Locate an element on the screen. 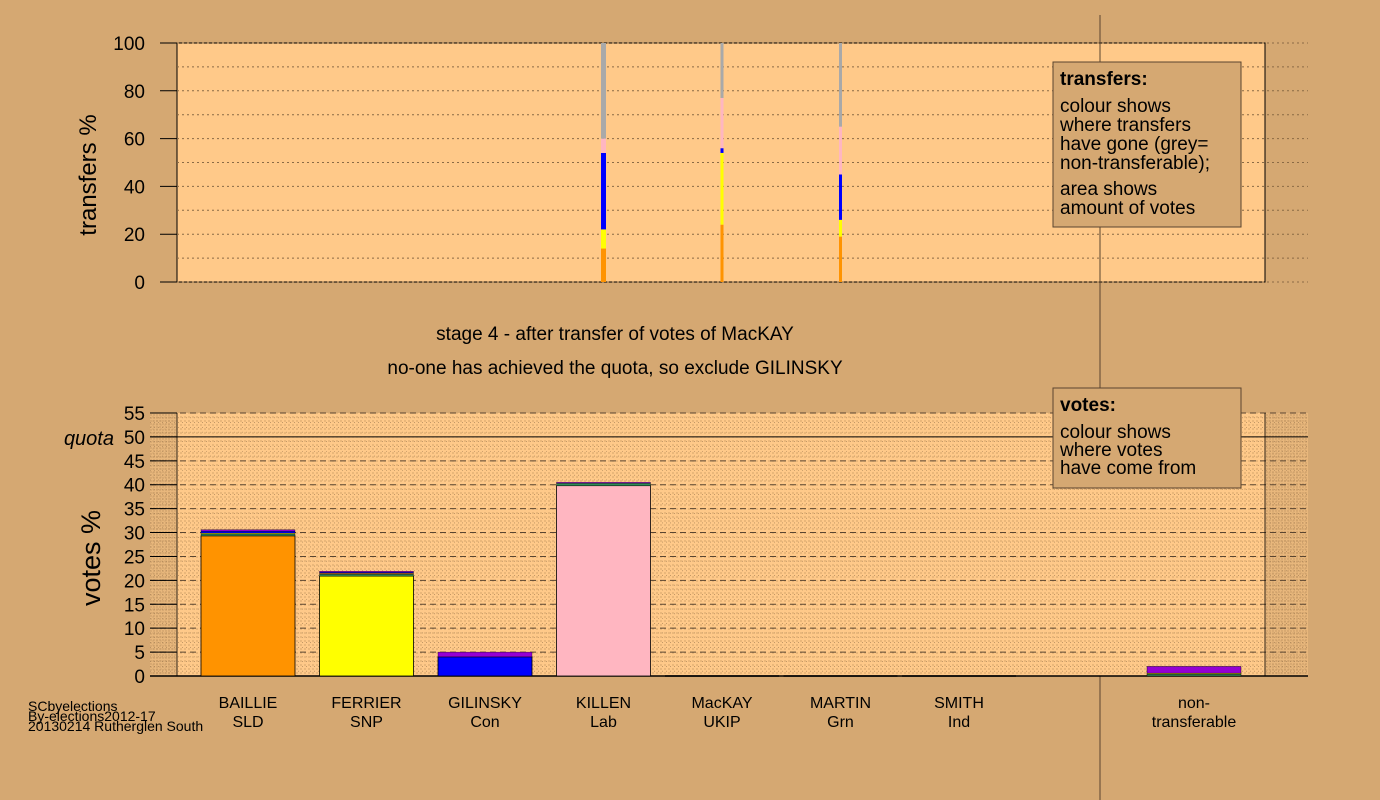  candidate-party: Ind is located at coordinates (959, 722).